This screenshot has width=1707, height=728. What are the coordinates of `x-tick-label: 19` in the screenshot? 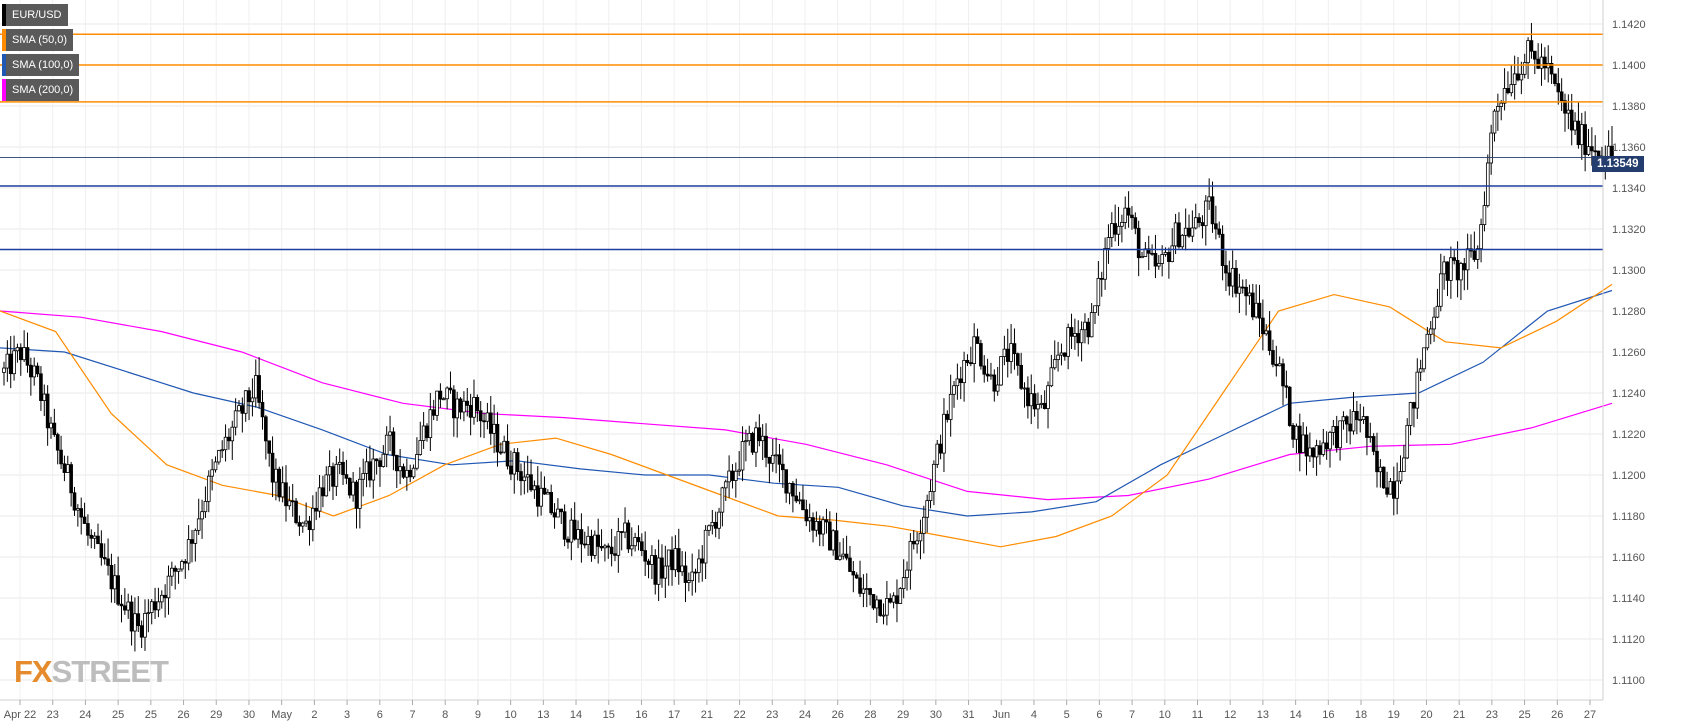 It's located at (1394, 715).